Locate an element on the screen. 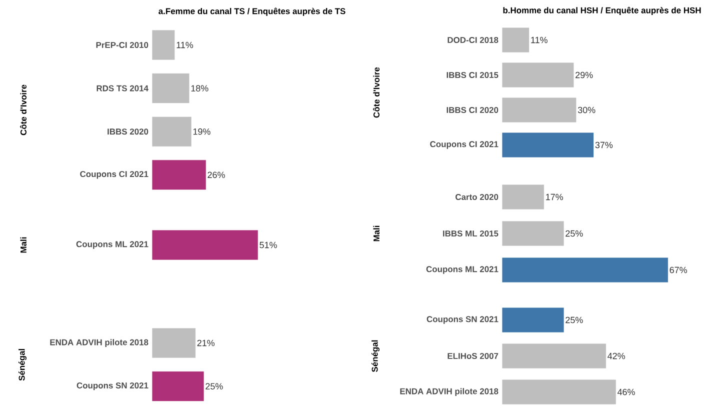 Image resolution: width=726 pixels, height=409 pixels. data-label: 51% is located at coordinates (268, 245).